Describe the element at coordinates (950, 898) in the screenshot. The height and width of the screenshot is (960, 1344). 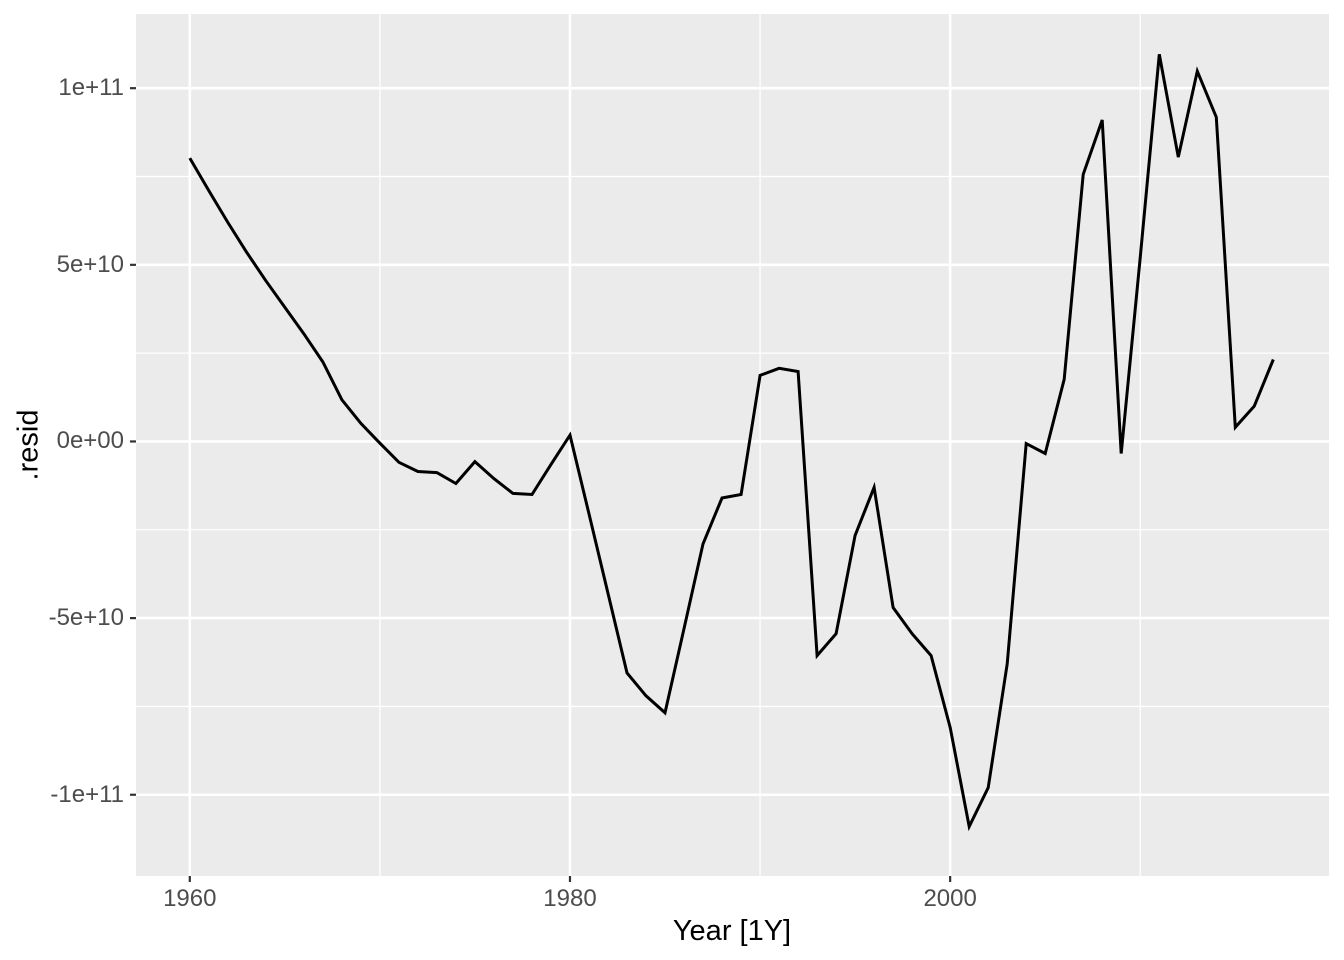
I see `x-tick-label-2000: 2000` at that location.